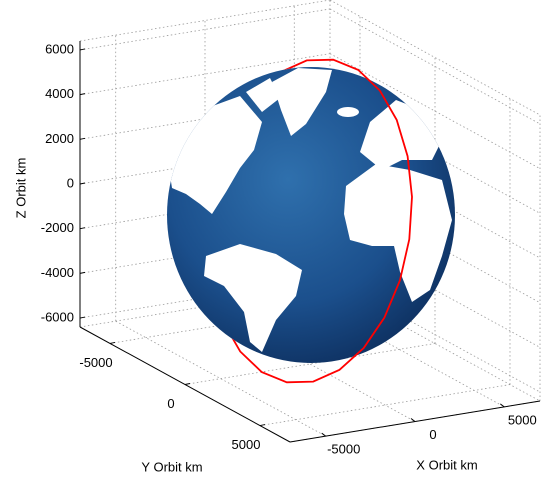 This screenshot has height=484, width=550. Describe the element at coordinates (57, 317) in the screenshot. I see `z-tick-label: -6000` at that location.